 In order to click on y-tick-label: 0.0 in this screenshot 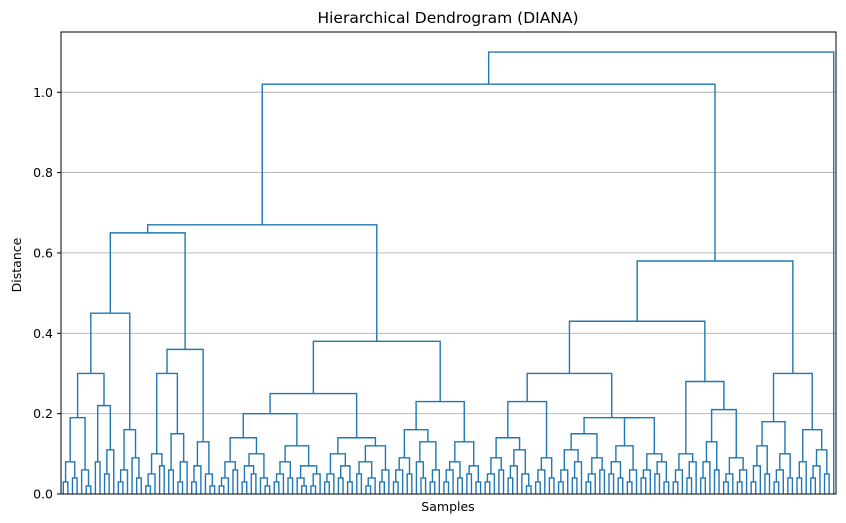, I will do `click(43, 494)`.